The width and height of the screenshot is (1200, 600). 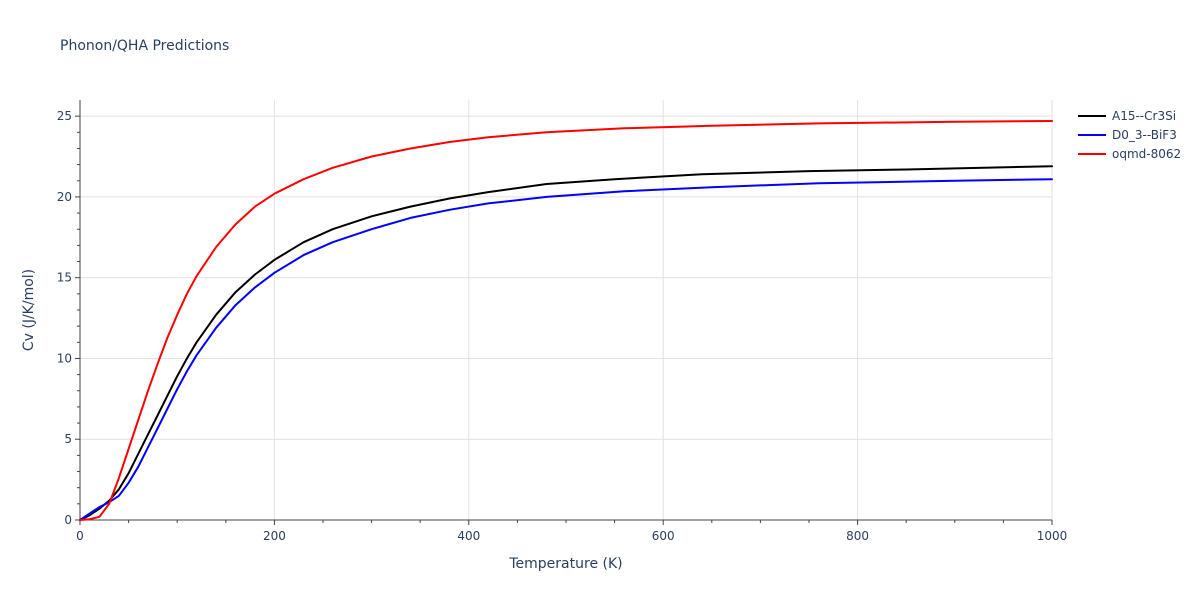 What do you see at coordinates (80, 536) in the screenshot?
I see `x-tick-label: 0` at bounding box center [80, 536].